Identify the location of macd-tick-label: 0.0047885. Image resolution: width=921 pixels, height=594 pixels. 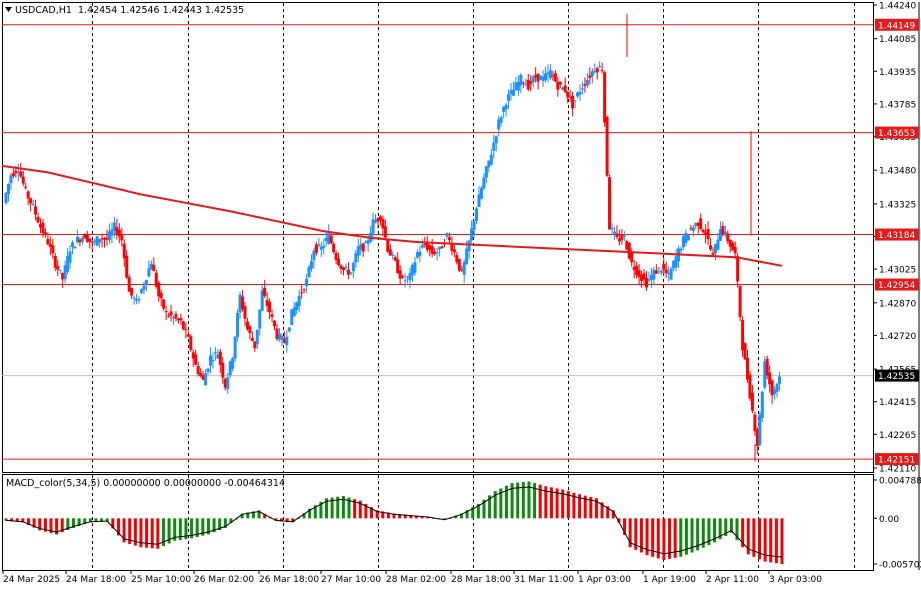
(900, 482).